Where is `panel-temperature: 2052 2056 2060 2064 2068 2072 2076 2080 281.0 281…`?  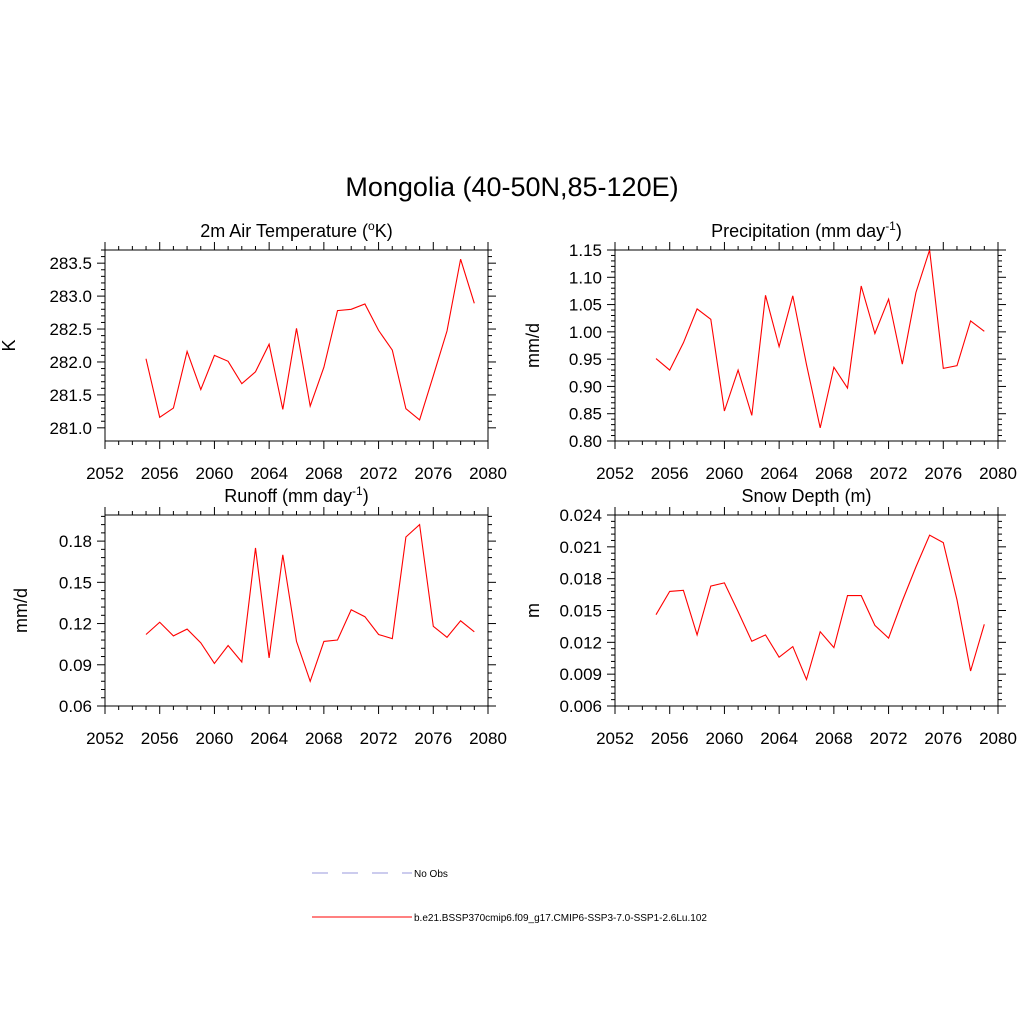
panel-temperature: 2052 2056 2060 2064 2068 2072 2076 2080 281.0 281… is located at coordinates (253, 351).